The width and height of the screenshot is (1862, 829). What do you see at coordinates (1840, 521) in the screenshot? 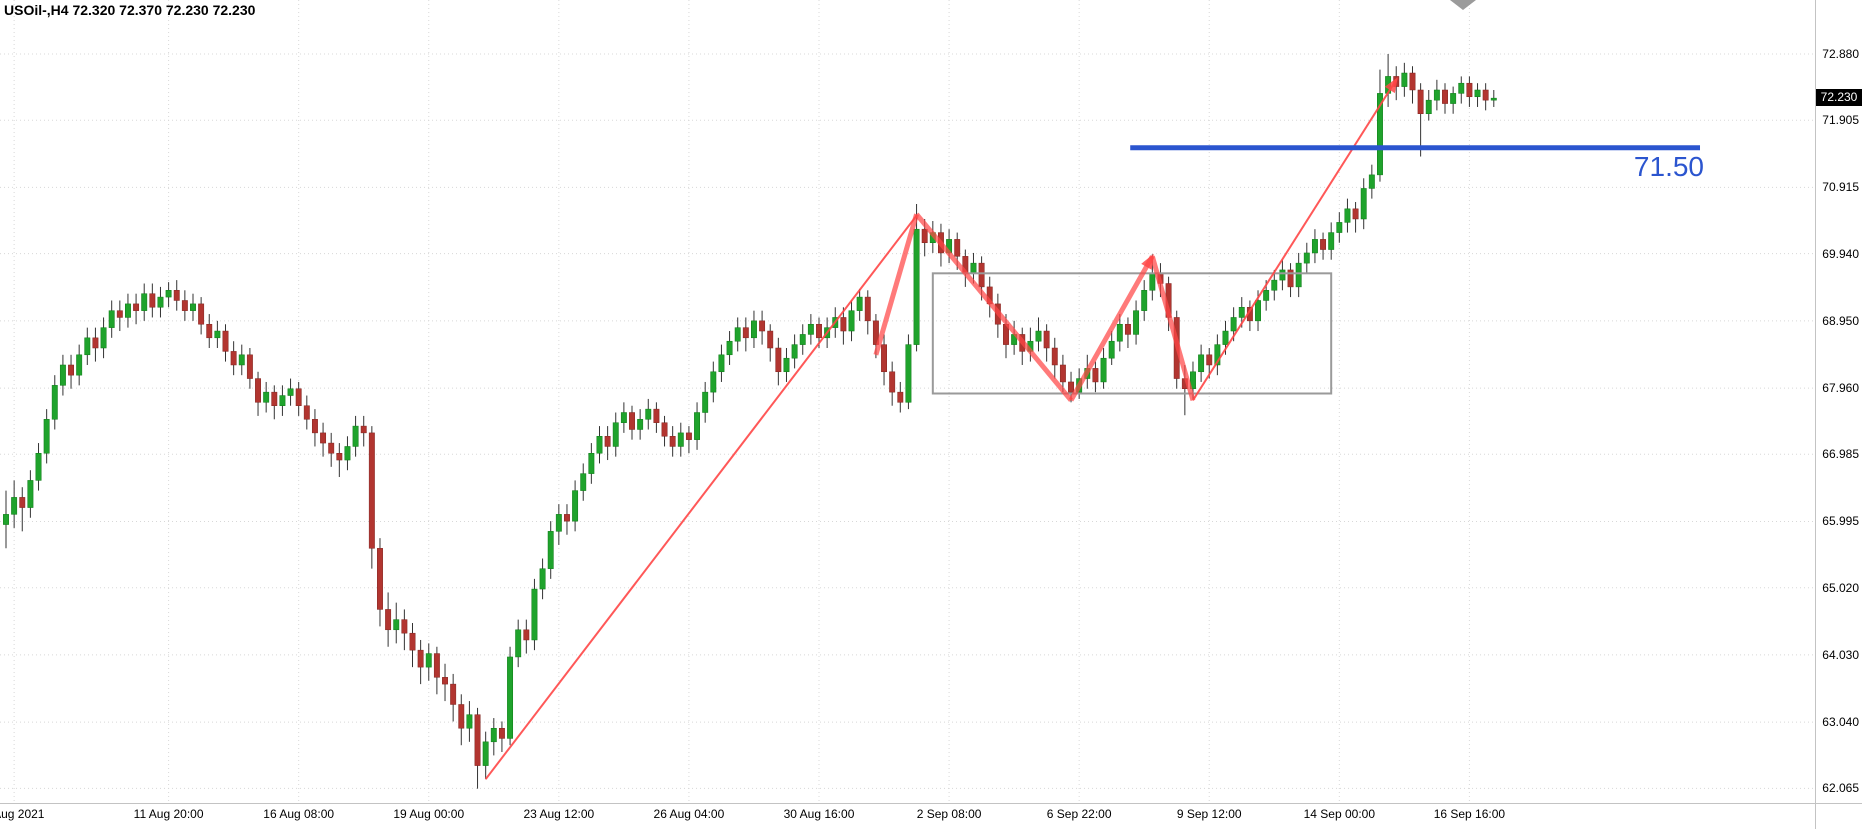
I see `price-axis-label: 65.995` at bounding box center [1840, 521].